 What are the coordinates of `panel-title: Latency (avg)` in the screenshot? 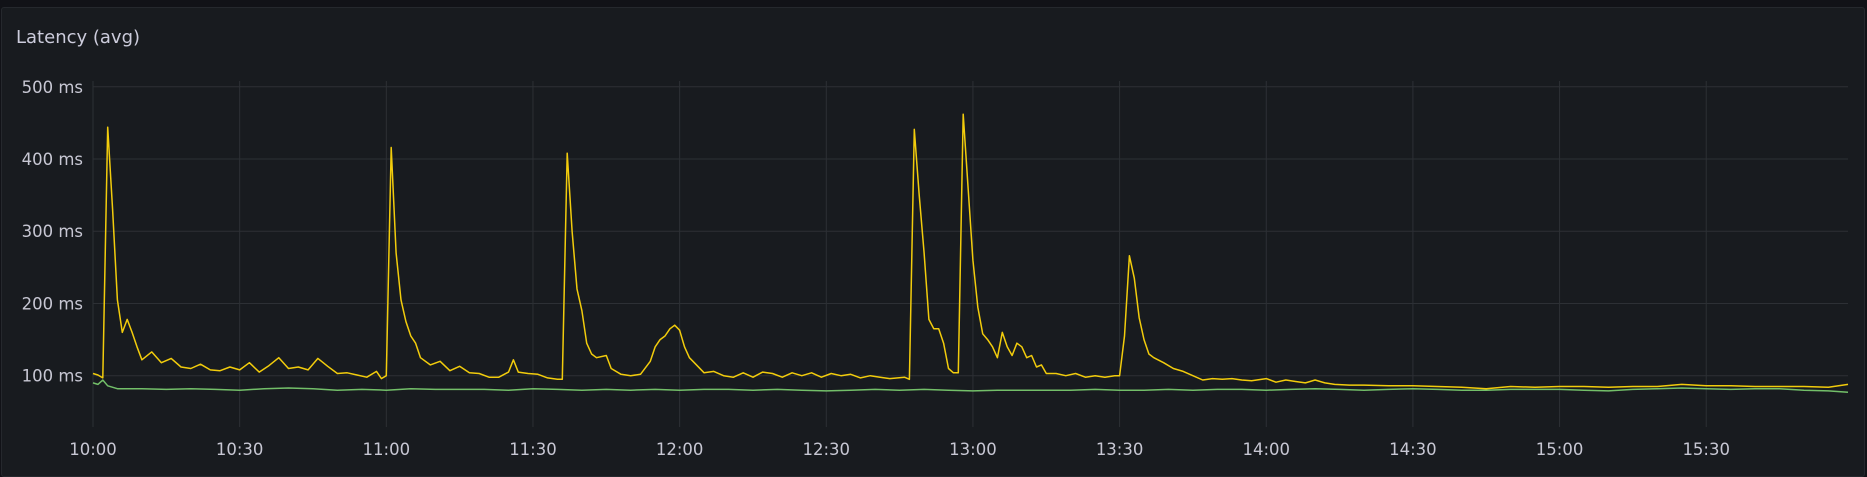 It's located at (78, 37).